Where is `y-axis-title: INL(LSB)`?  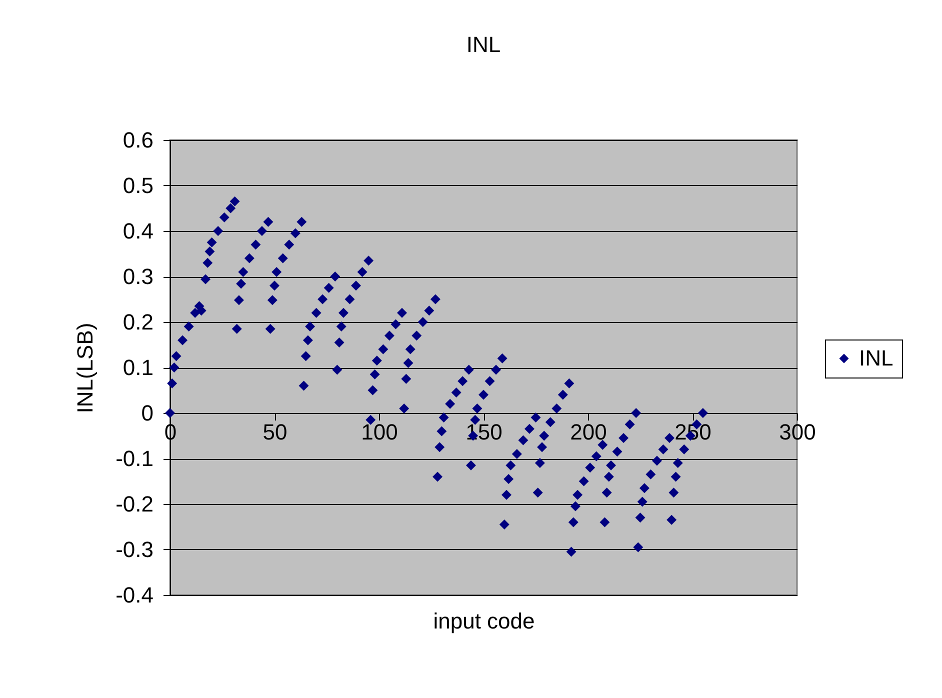 y-axis-title: INL(LSB) is located at coordinates (85, 368).